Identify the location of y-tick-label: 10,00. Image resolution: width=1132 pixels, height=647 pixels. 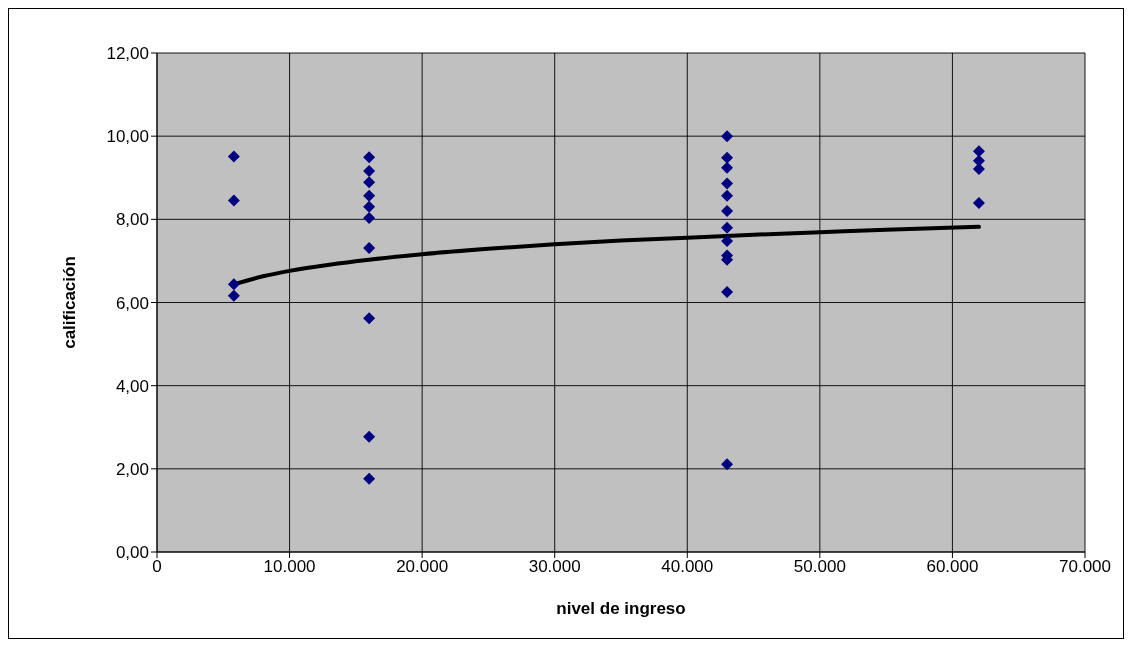
(127, 137).